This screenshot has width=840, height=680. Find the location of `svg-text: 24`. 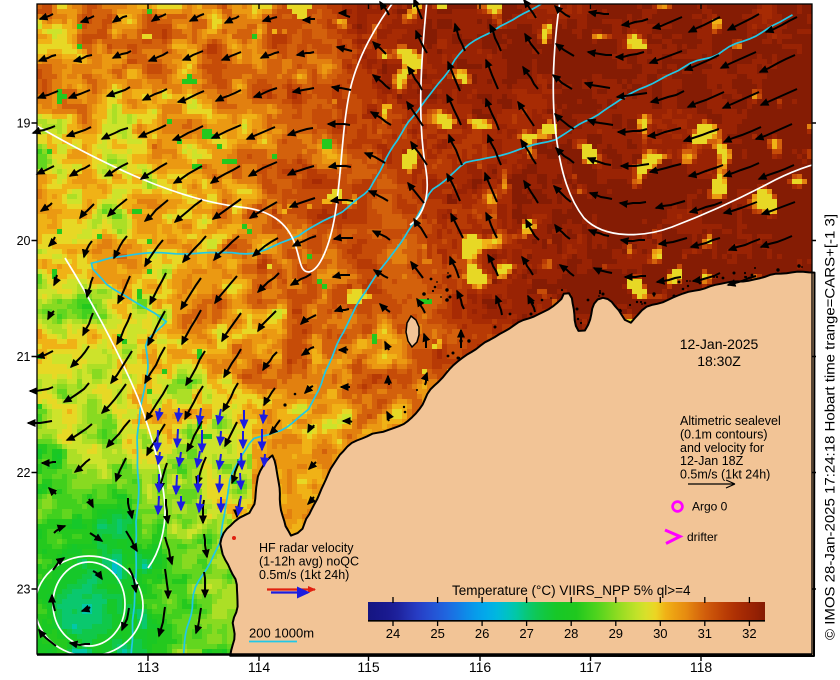

svg-text: 24 is located at coordinates (393, 633).